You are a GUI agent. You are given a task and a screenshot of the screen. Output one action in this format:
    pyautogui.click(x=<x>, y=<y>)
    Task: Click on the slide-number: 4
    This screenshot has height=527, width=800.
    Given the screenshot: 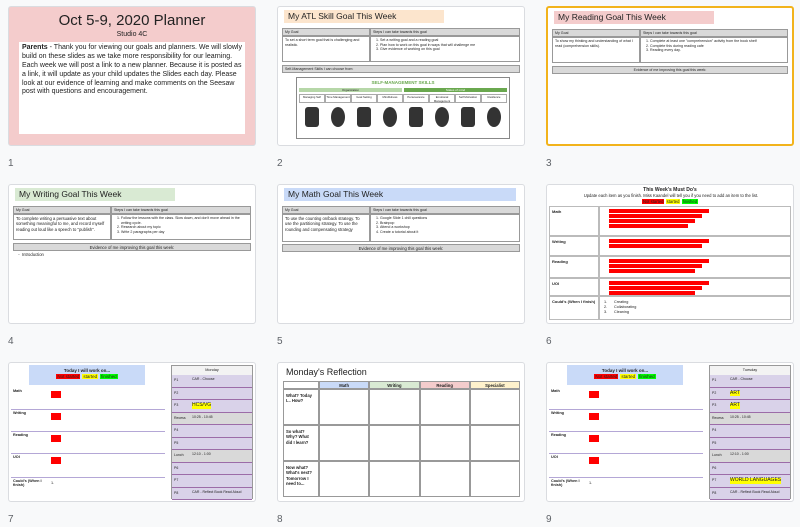 What is the action you would take?
    pyautogui.click(x=11, y=341)
    